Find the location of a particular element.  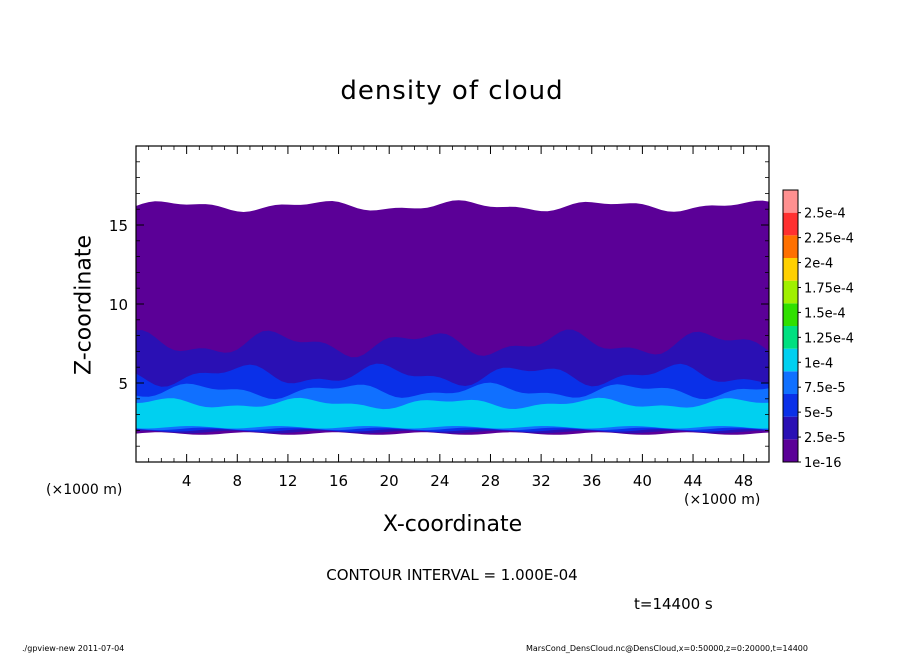

x-tick-label: 16 is located at coordinates (338, 481).